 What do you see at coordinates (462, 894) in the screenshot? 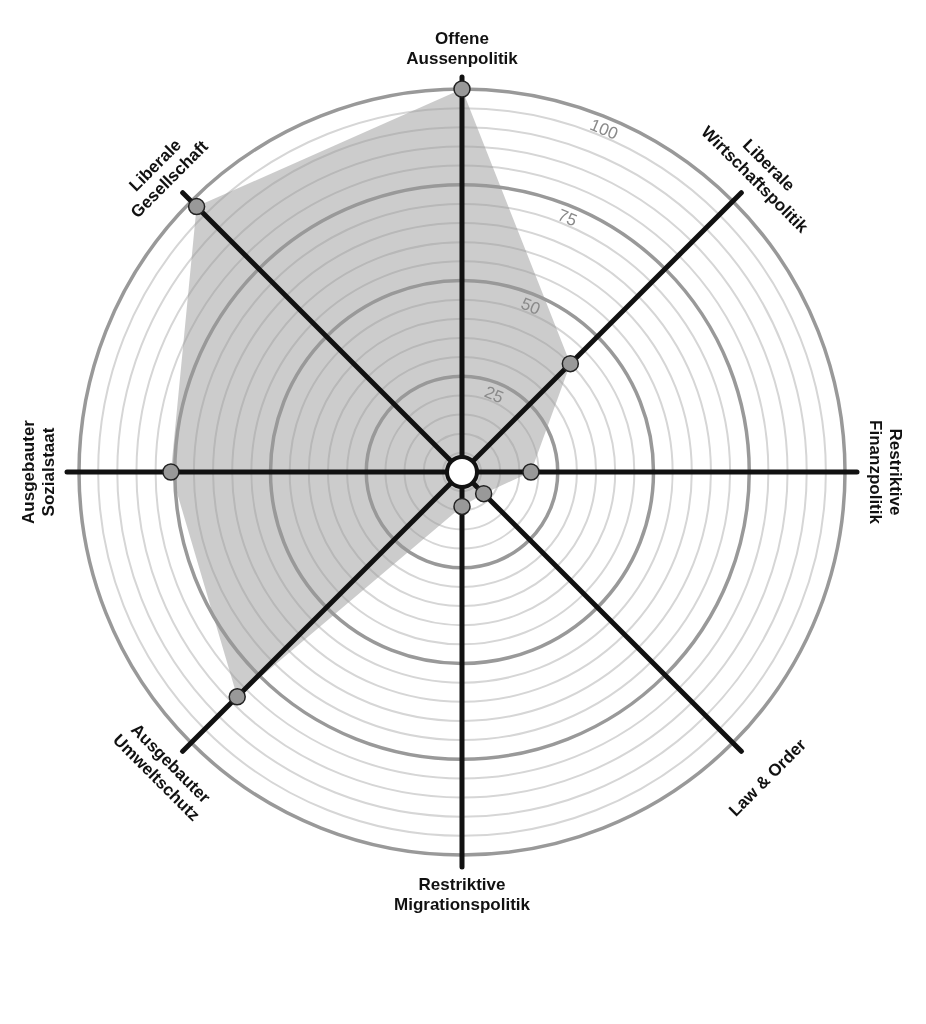
I see `spoke-label: Restriktive Migrationspolitik` at bounding box center [462, 894].